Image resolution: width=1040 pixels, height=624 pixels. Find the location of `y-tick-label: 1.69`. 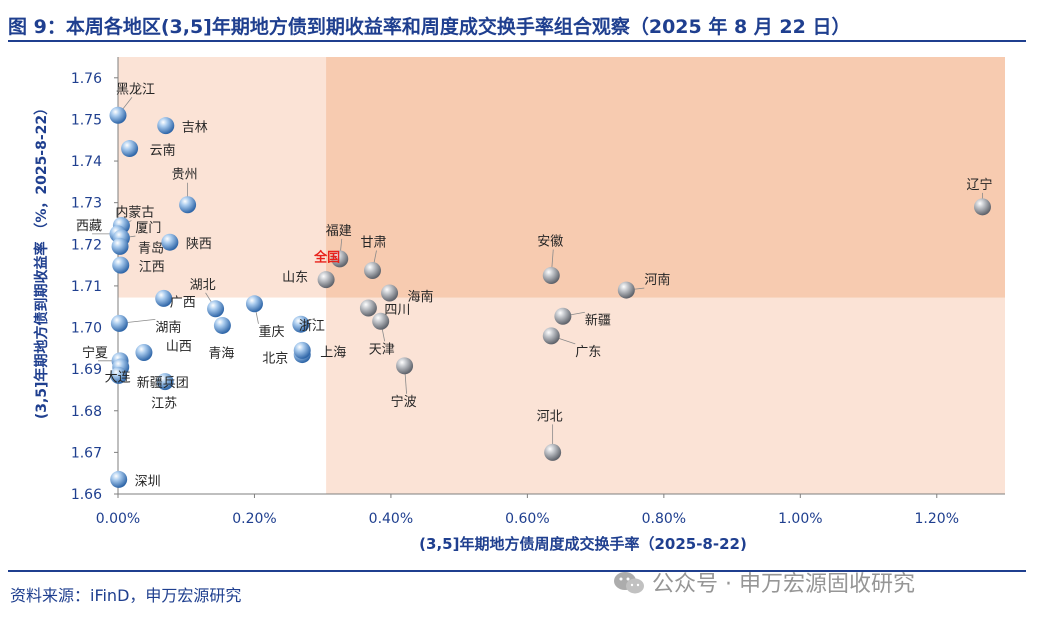

y-tick-label: 1.69 is located at coordinates (86, 370).